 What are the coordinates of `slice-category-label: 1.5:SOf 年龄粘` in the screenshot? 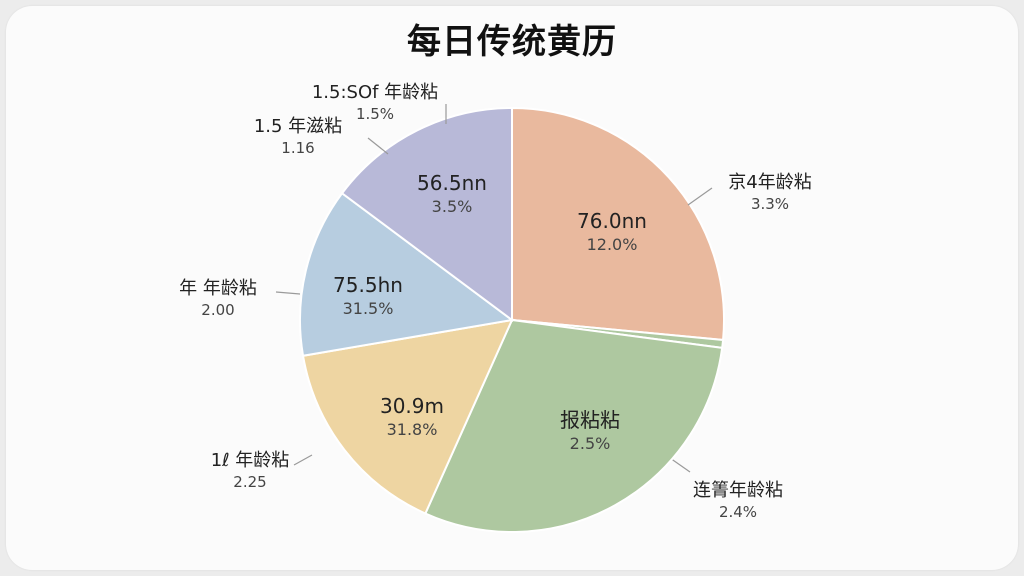 It's located at (375, 92).